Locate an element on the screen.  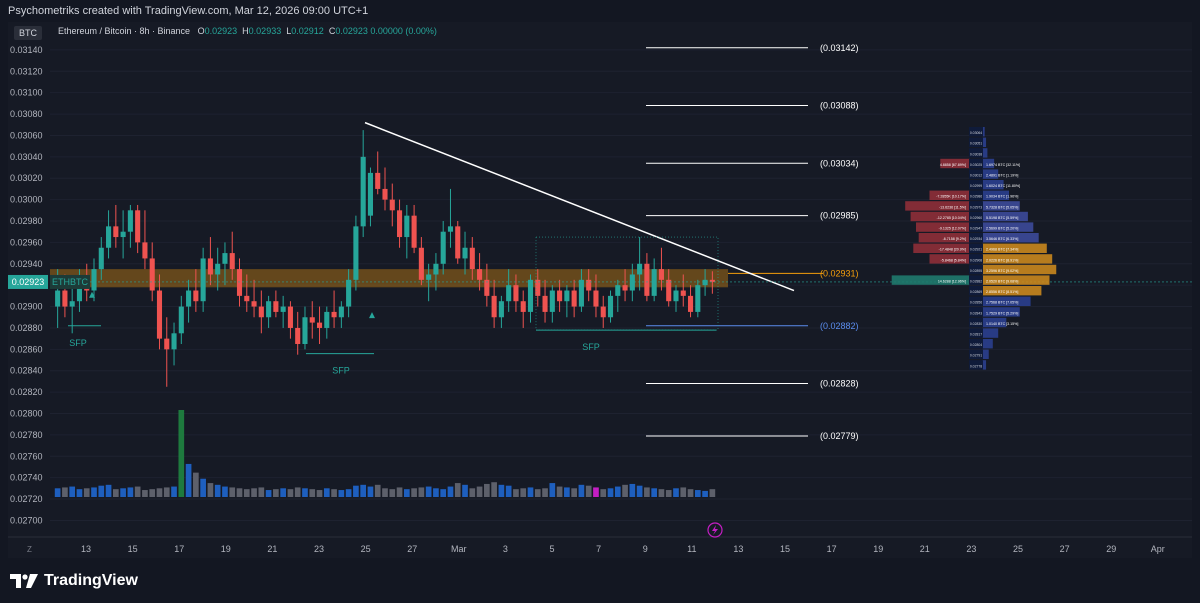
x-tick-label: 19 is located at coordinates (226, 549).